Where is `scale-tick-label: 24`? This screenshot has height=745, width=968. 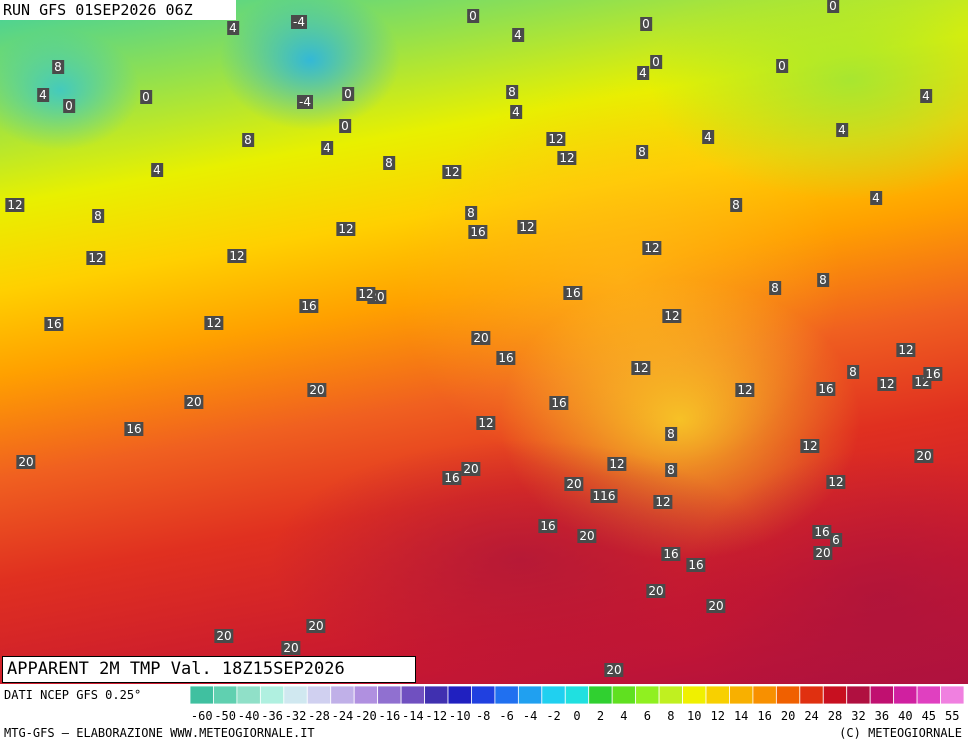
scale-tick-label: 24 is located at coordinates (811, 716).